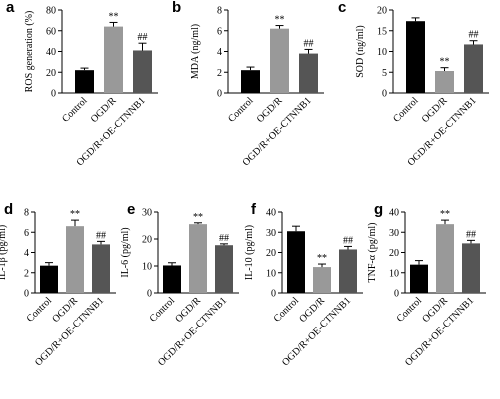  What do you see at coordinates (342, 8) in the screenshot?
I see `panel-label: c` at bounding box center [342, 8].